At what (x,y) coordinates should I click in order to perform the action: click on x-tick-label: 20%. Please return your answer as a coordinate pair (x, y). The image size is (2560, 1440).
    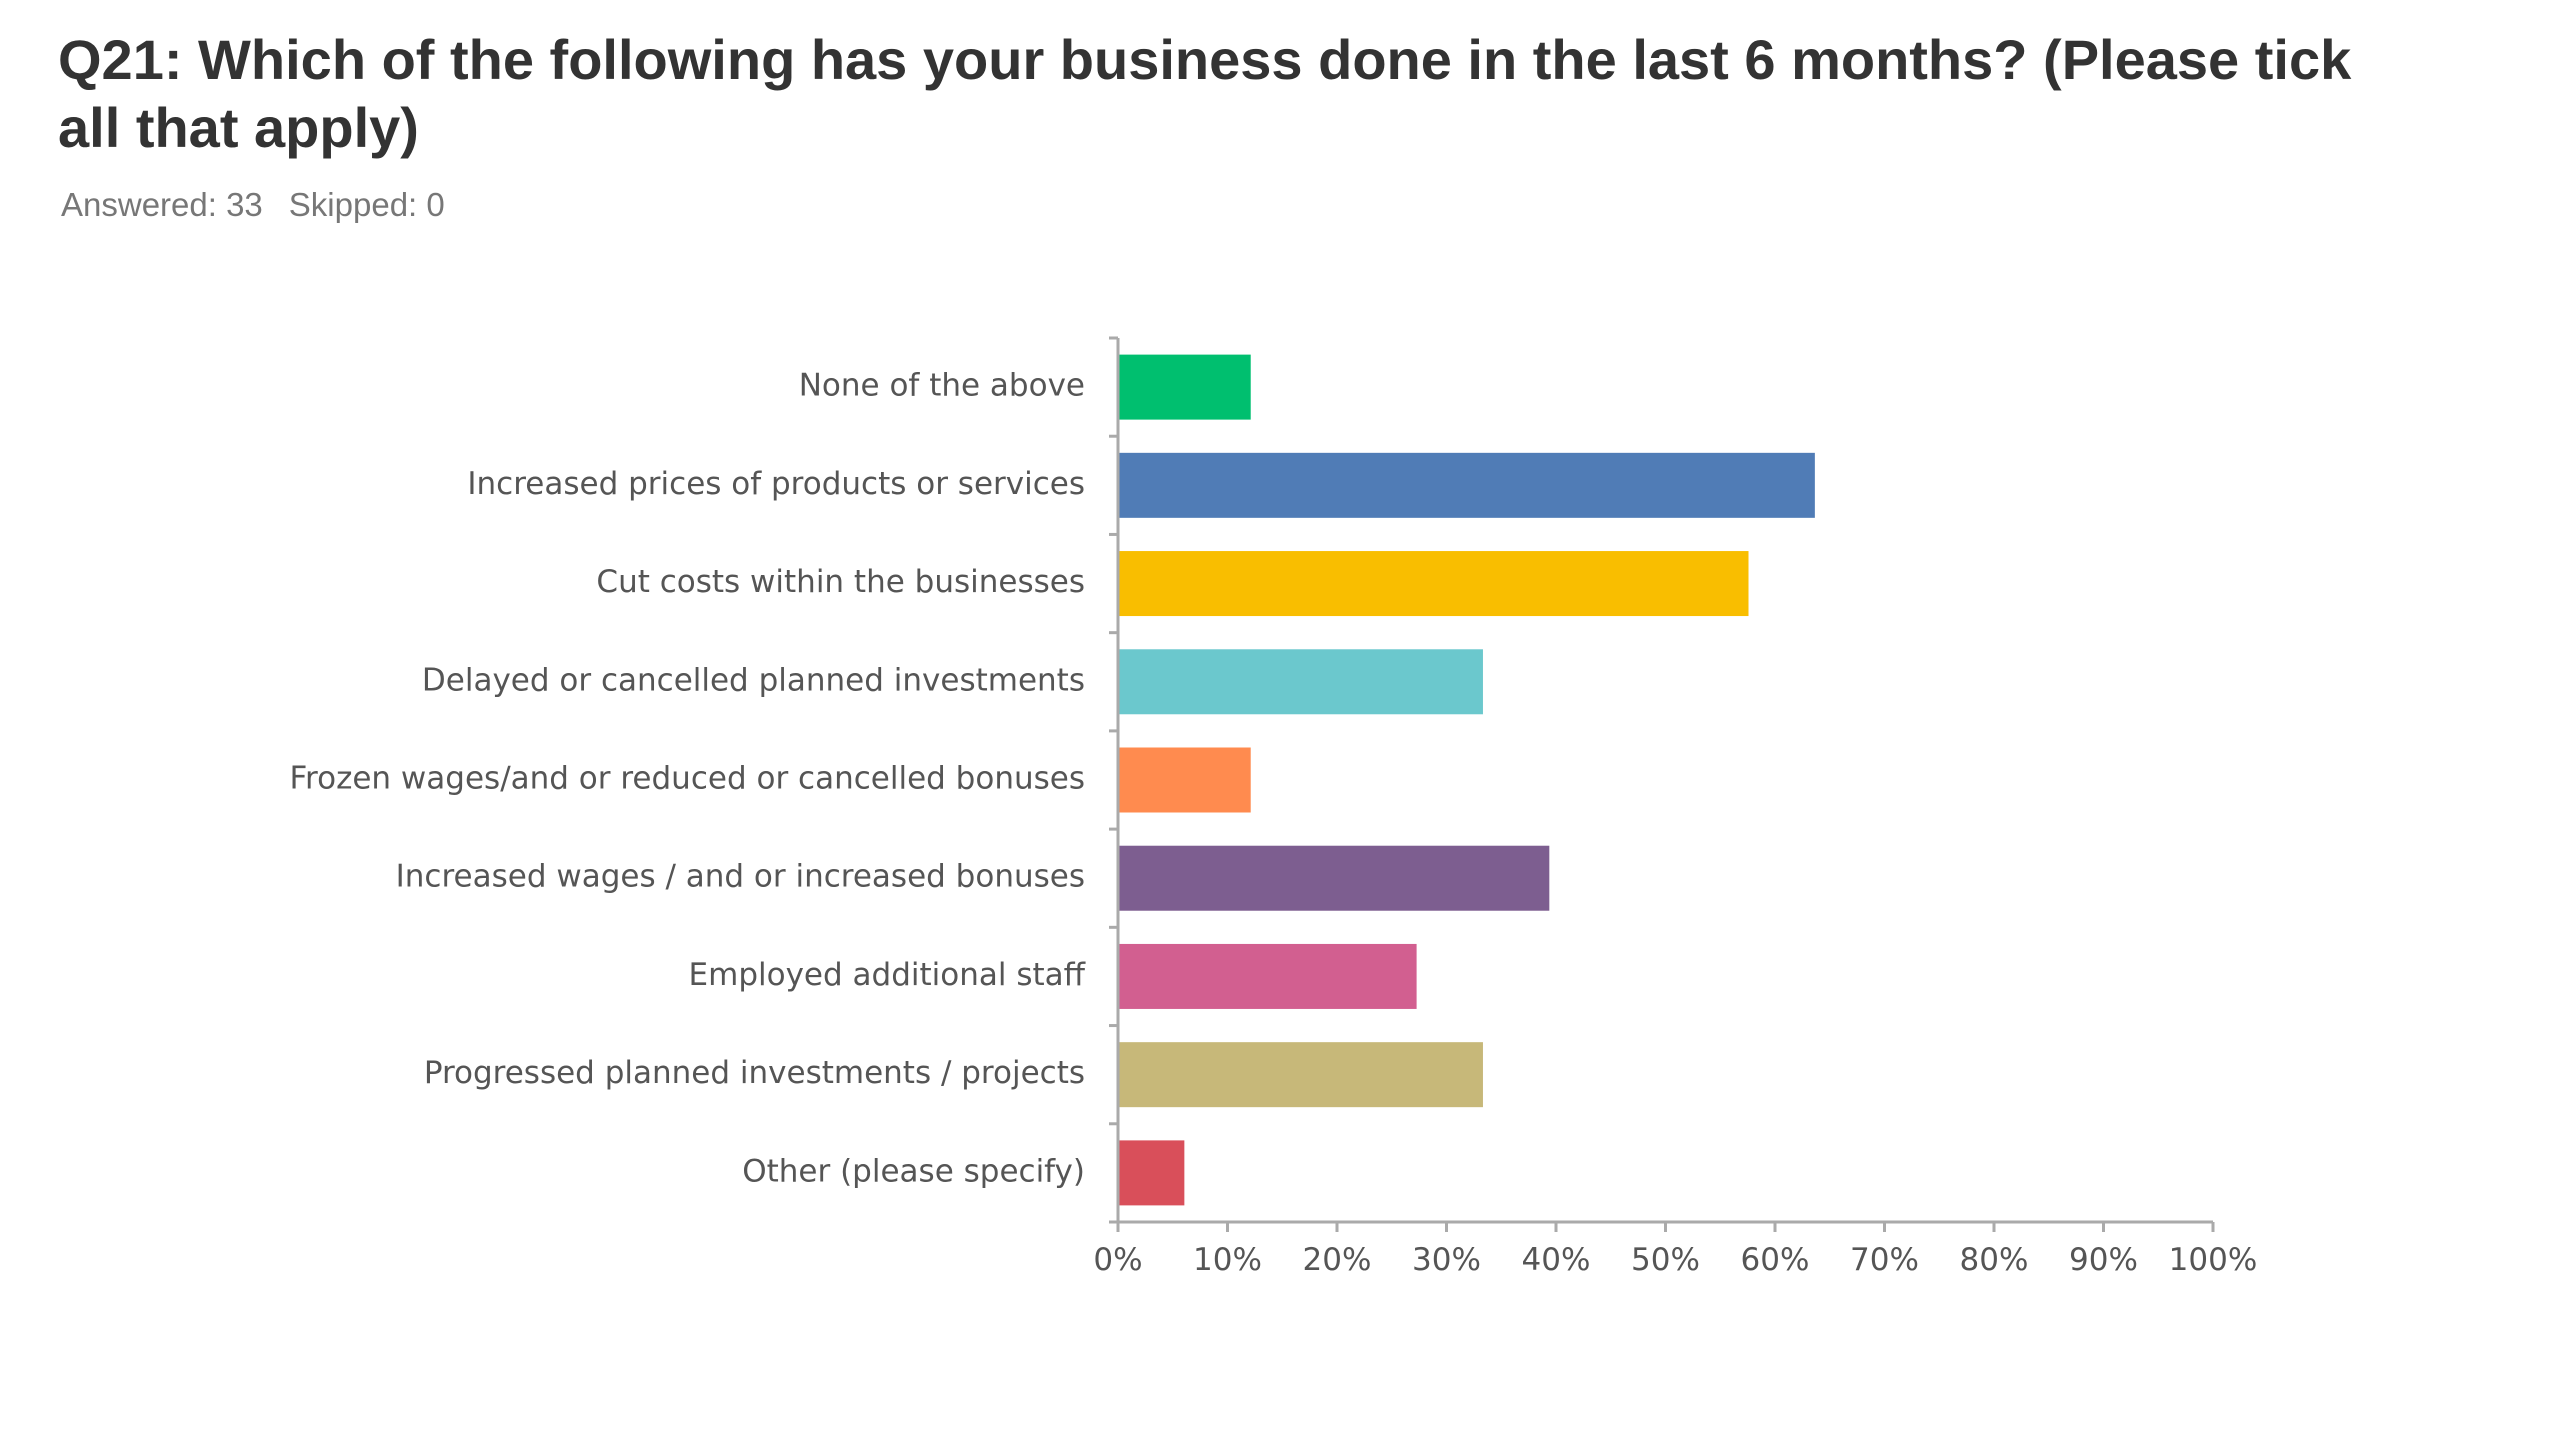
    Looking at the image, I should click on (1337, 1260).